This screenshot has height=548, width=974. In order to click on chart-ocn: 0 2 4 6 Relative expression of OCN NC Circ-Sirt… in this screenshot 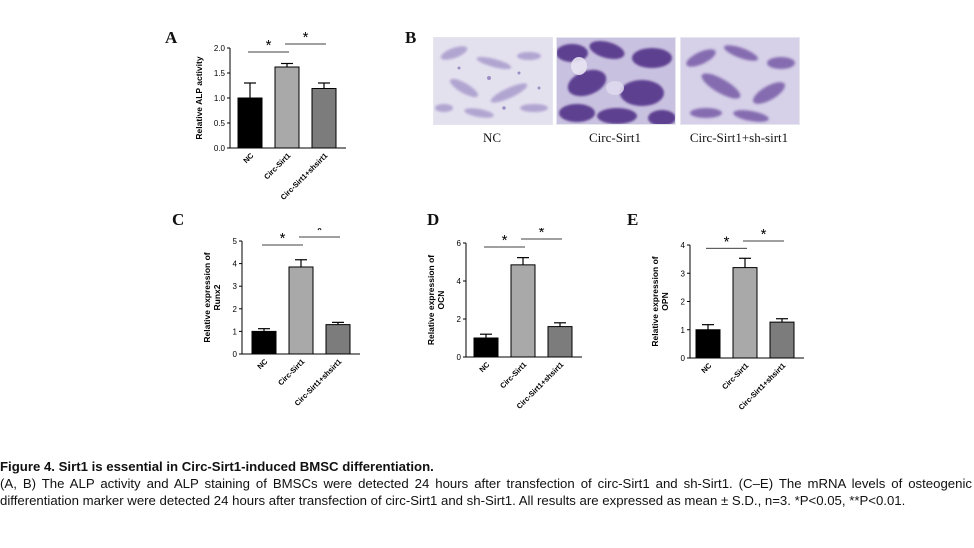, I will do `click(504, 319)`.